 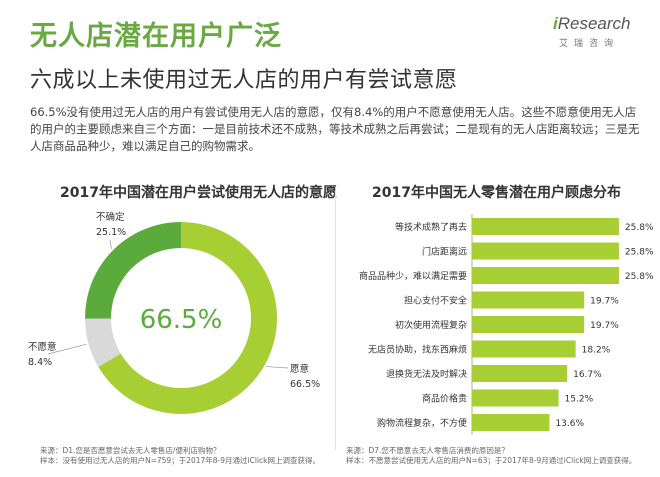 I want to click on bar-chart-title: 2017年中国无人零售潜在用户顾虑分布, so click(x=496, y=193).